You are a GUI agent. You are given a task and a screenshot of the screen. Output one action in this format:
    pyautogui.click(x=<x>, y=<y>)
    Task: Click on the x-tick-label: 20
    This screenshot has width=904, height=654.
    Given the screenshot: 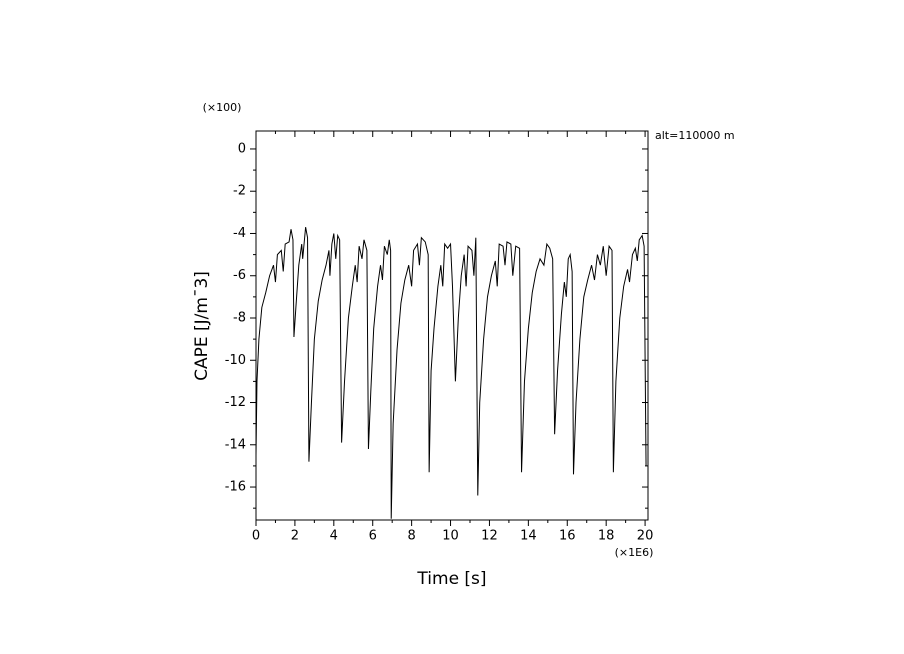 What is the action you would take?
    pyautogui.click(x=645, y=536)
    